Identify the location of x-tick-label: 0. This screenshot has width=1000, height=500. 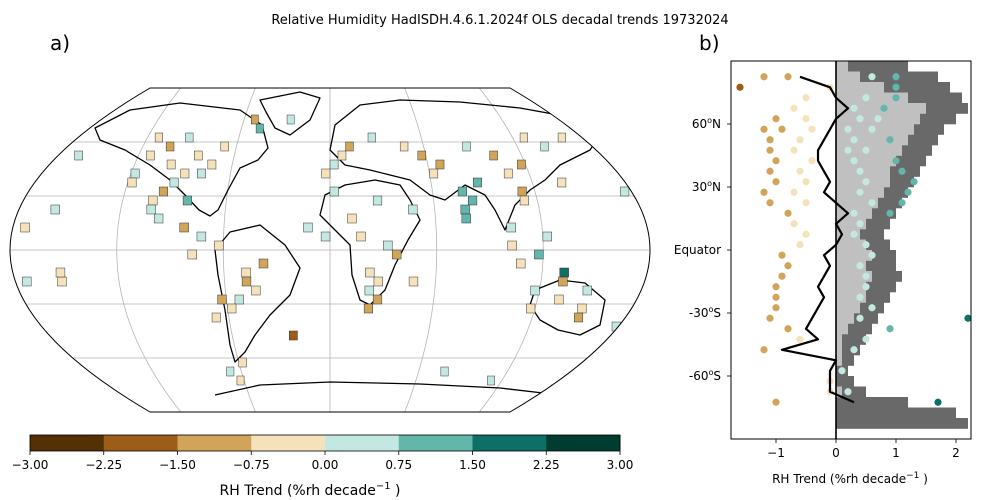
(836, 453).